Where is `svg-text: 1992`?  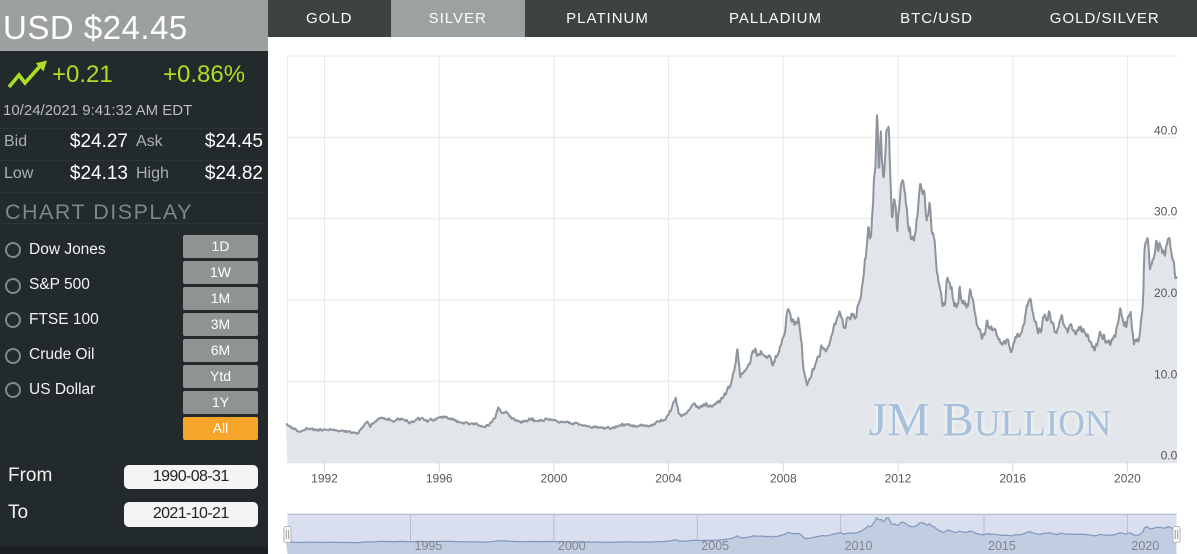 svg-text: 1992 is located at coordinates (324, 479).